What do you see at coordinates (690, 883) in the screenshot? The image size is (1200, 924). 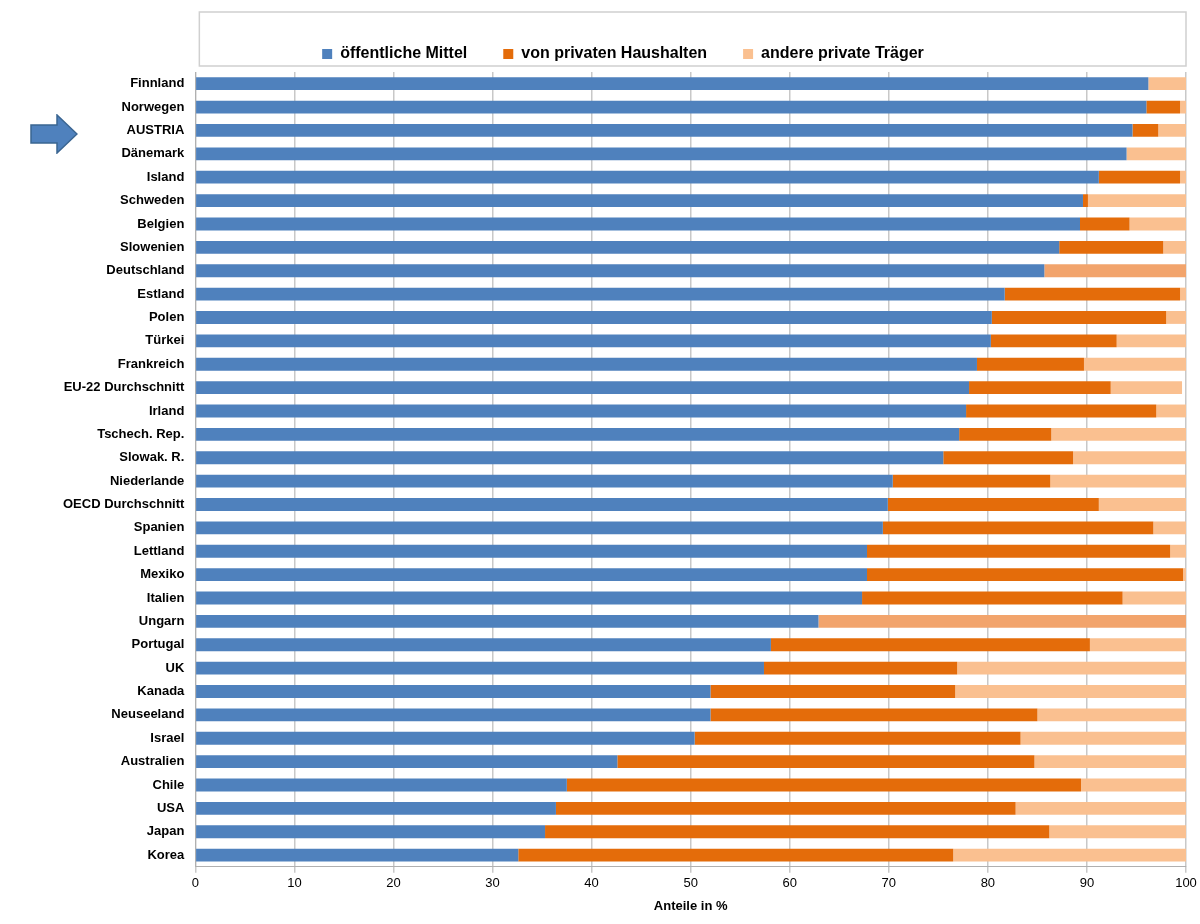 I see `x-tick-label: 50` at bounding box center [690, 883].